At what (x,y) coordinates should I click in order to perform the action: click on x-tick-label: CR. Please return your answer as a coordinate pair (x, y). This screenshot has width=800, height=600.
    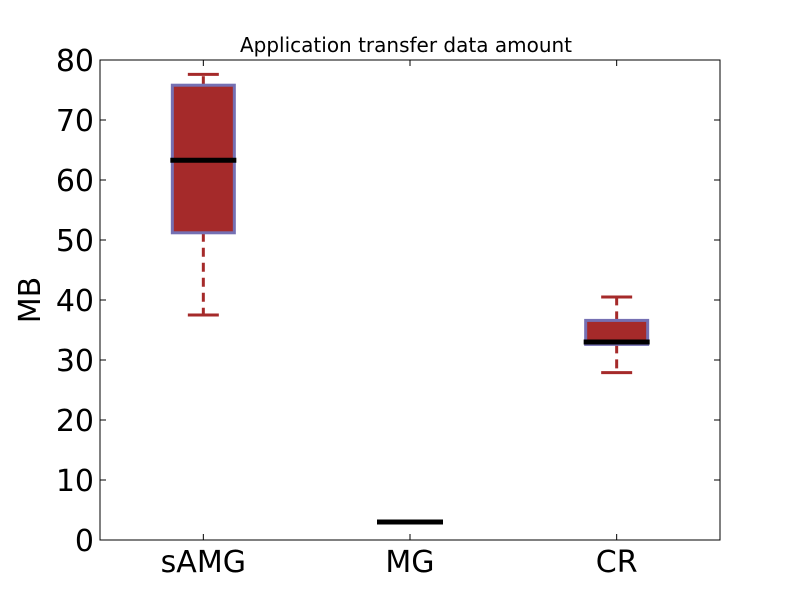
    Looking at the image, I should click on (617, 562).